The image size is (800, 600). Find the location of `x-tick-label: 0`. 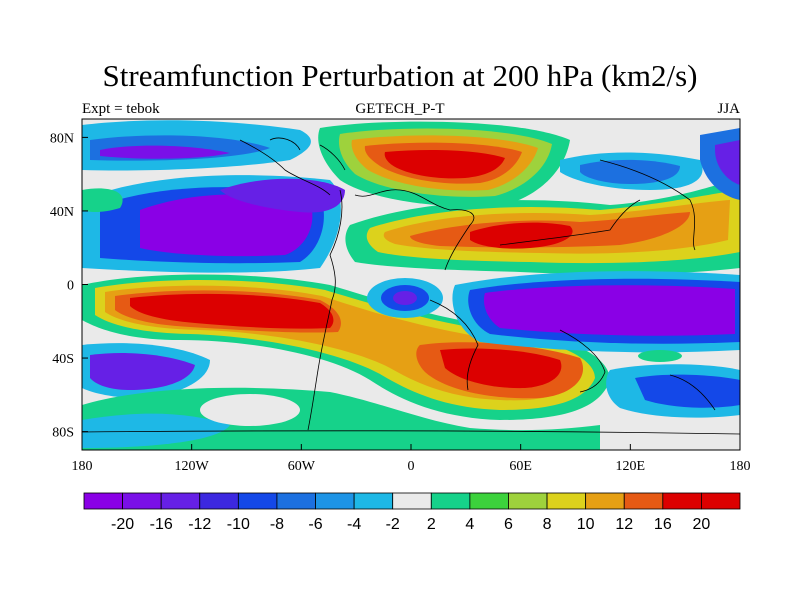

x-tick-label: 0 is located at coordinates (411, 466).